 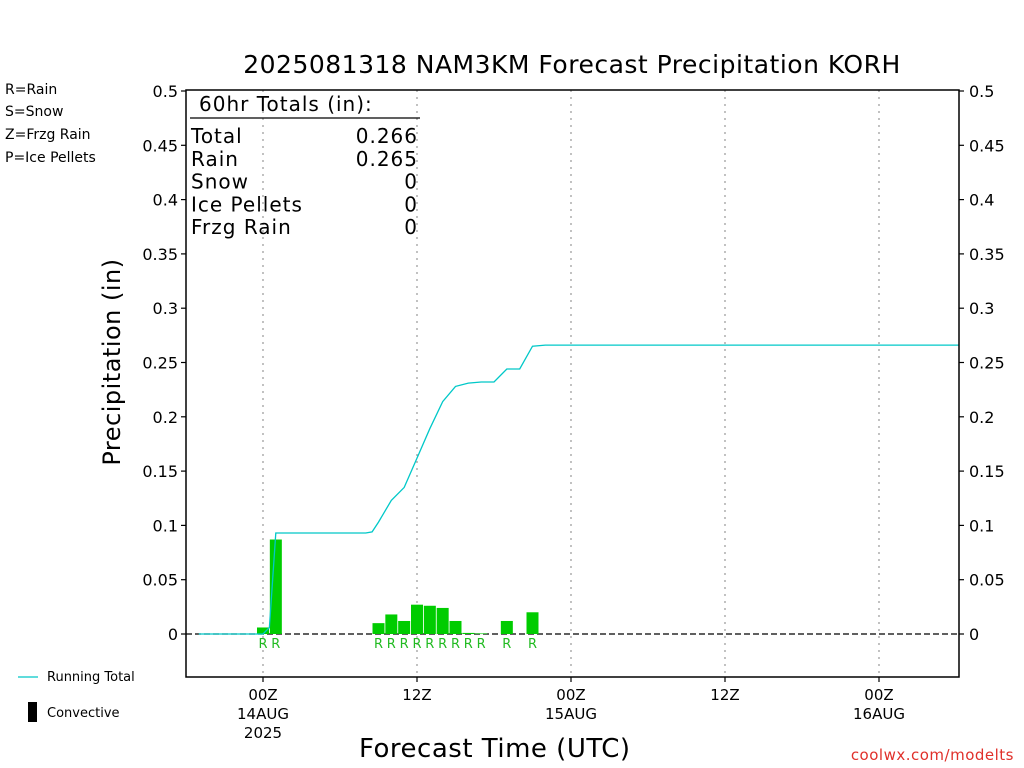 What do you see at coordinates (50, 158) in the screenshot?
I see `legend-key-ice-pellets: P=Ice Pellets` at bounding box center [50, 158].